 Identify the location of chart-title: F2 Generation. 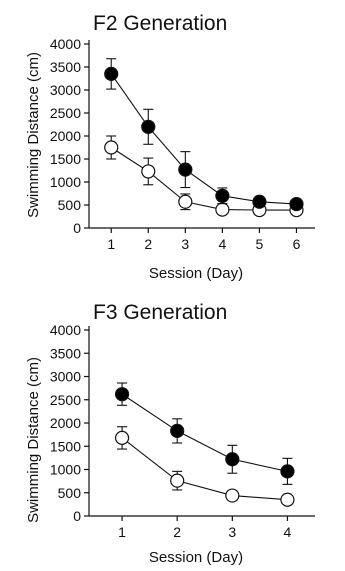
(160, 23).